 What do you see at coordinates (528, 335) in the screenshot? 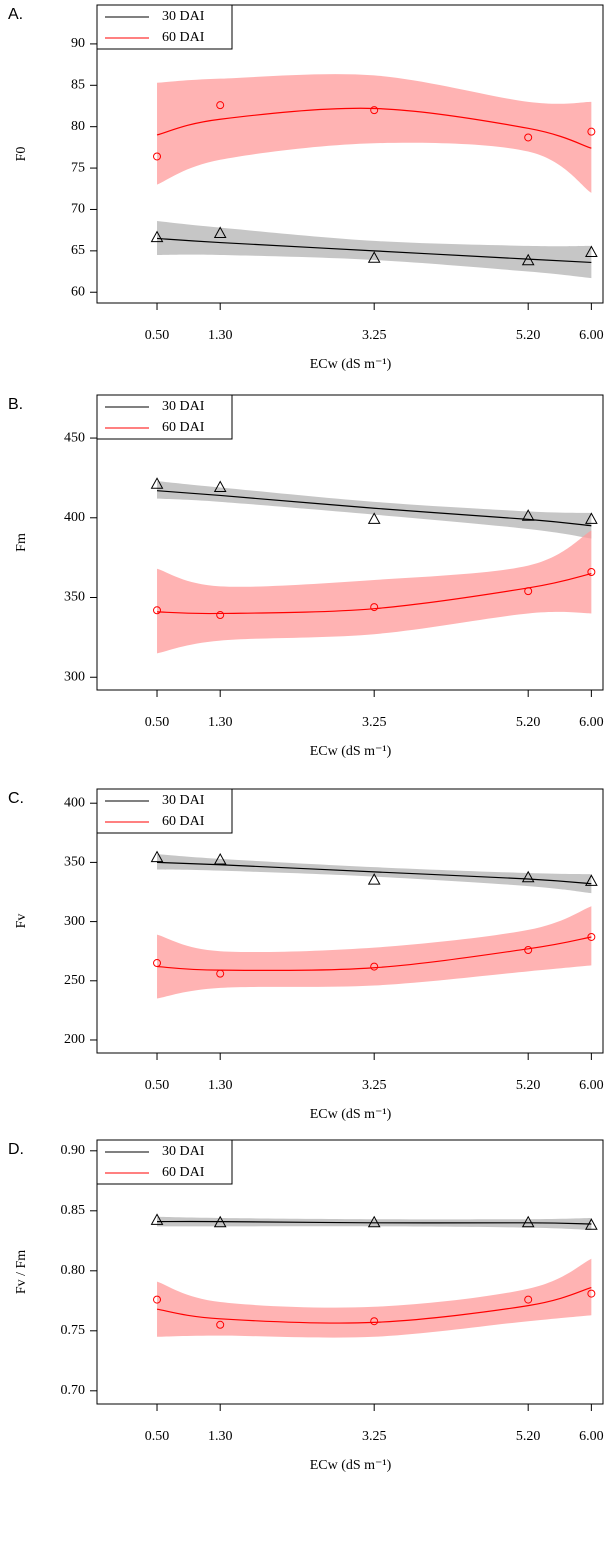
I see `x-tick-label: 5.20` at bounding box center [528, 335].